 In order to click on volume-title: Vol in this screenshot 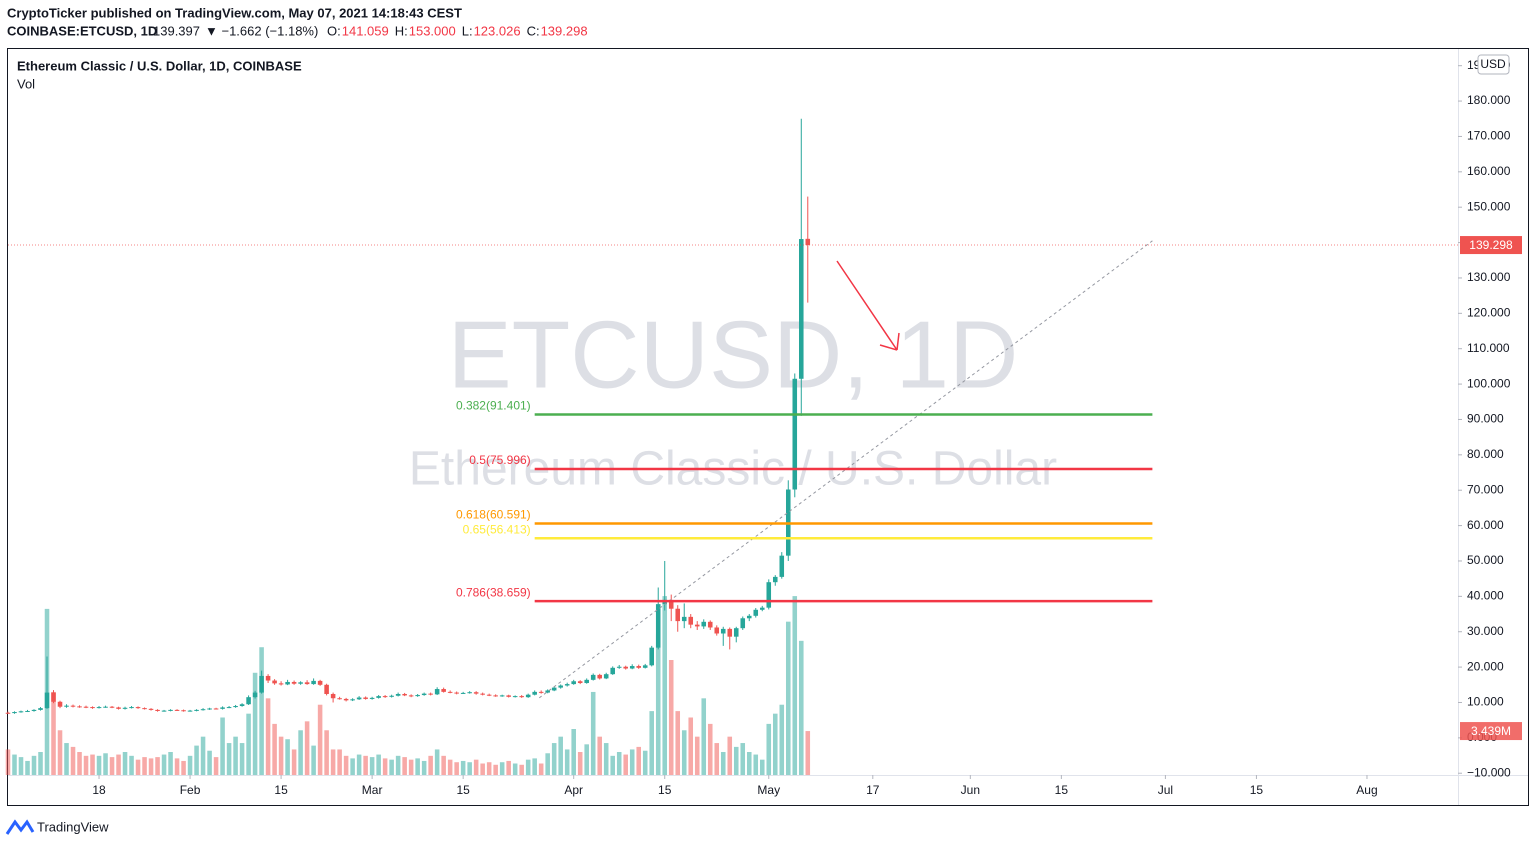, I will do `click(26, 83)`.